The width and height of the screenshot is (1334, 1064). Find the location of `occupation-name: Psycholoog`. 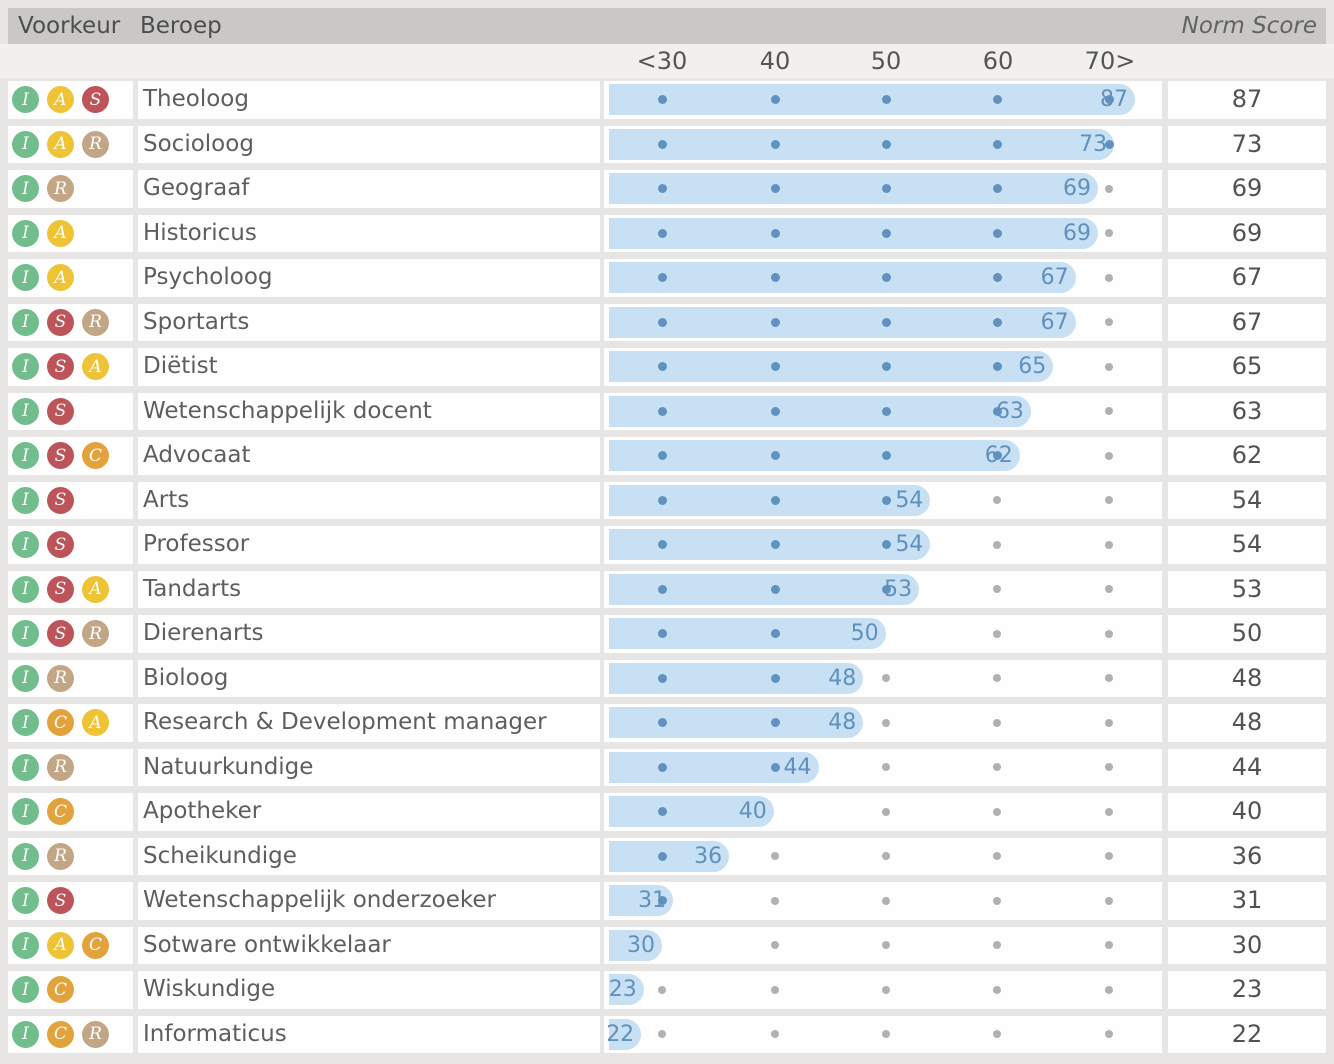

occupation-name: Psycholoog is located at coordinates (369, 278).